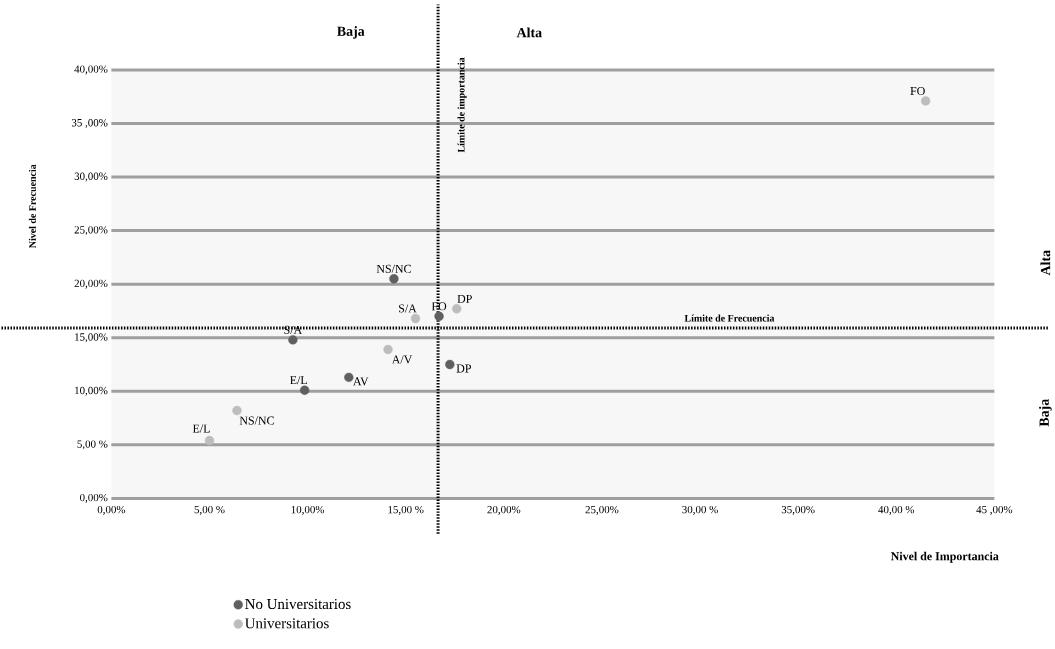 The width and height of the screenshot is (1055, 649). What do you see at coordinates (944, 557) in the screenshot?
I see `x-axis-title: Nivel de Importancia` at bounding box center [944, 557].